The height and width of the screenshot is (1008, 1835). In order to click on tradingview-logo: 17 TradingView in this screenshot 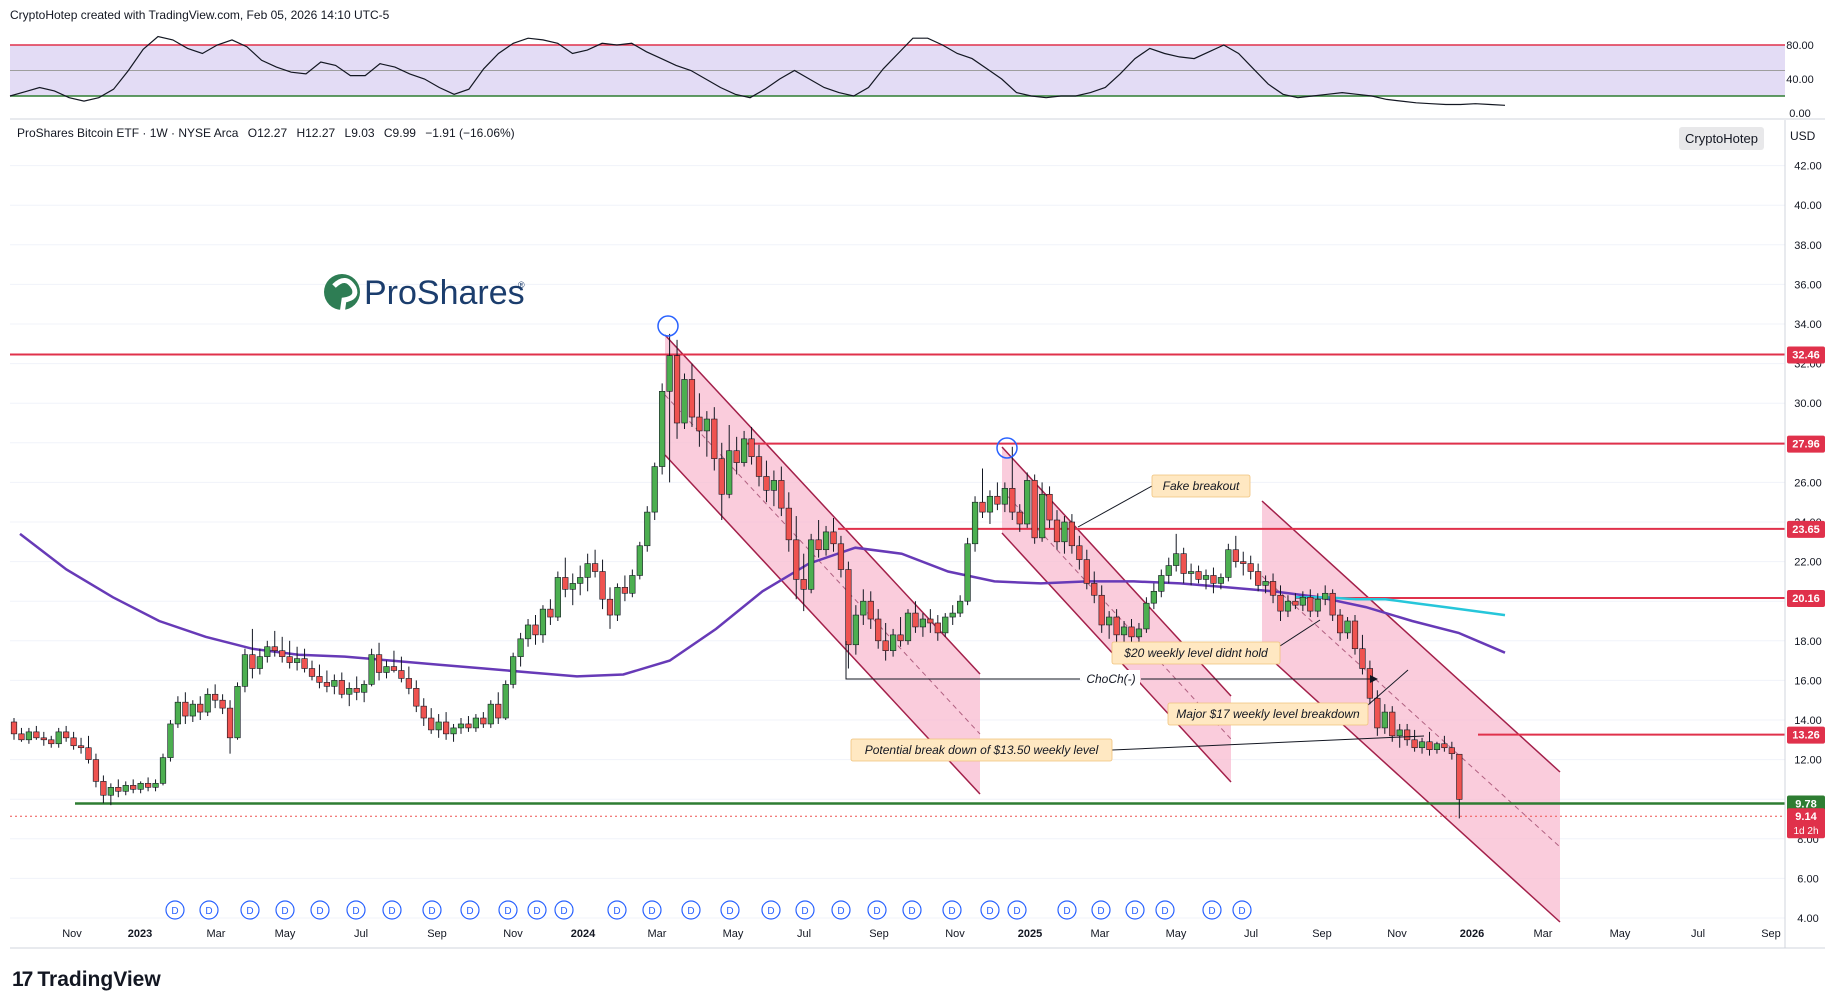, I will do `click(86, 980)`.